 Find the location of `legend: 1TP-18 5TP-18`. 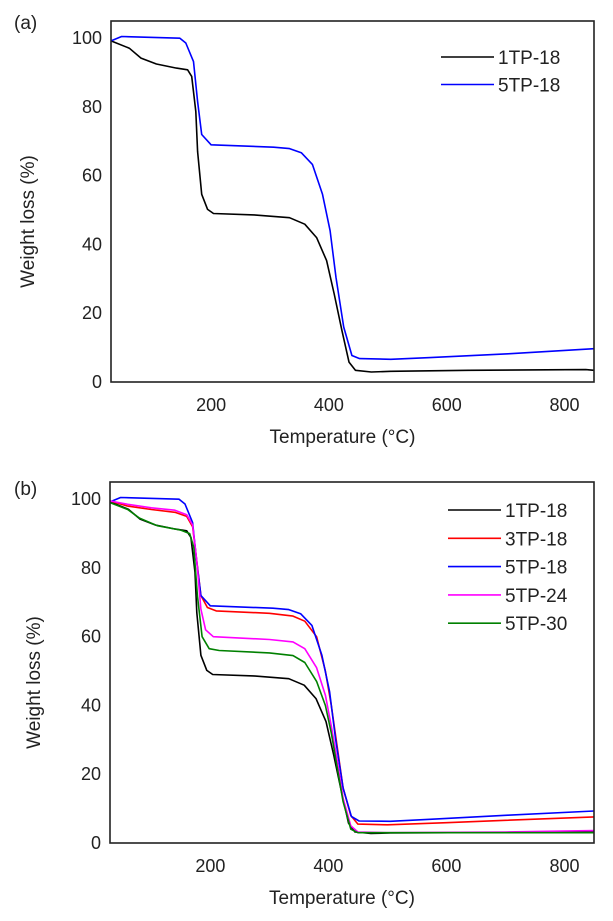

legend: 1TP-18 5TP-18 is located at coordinates (500, 72).